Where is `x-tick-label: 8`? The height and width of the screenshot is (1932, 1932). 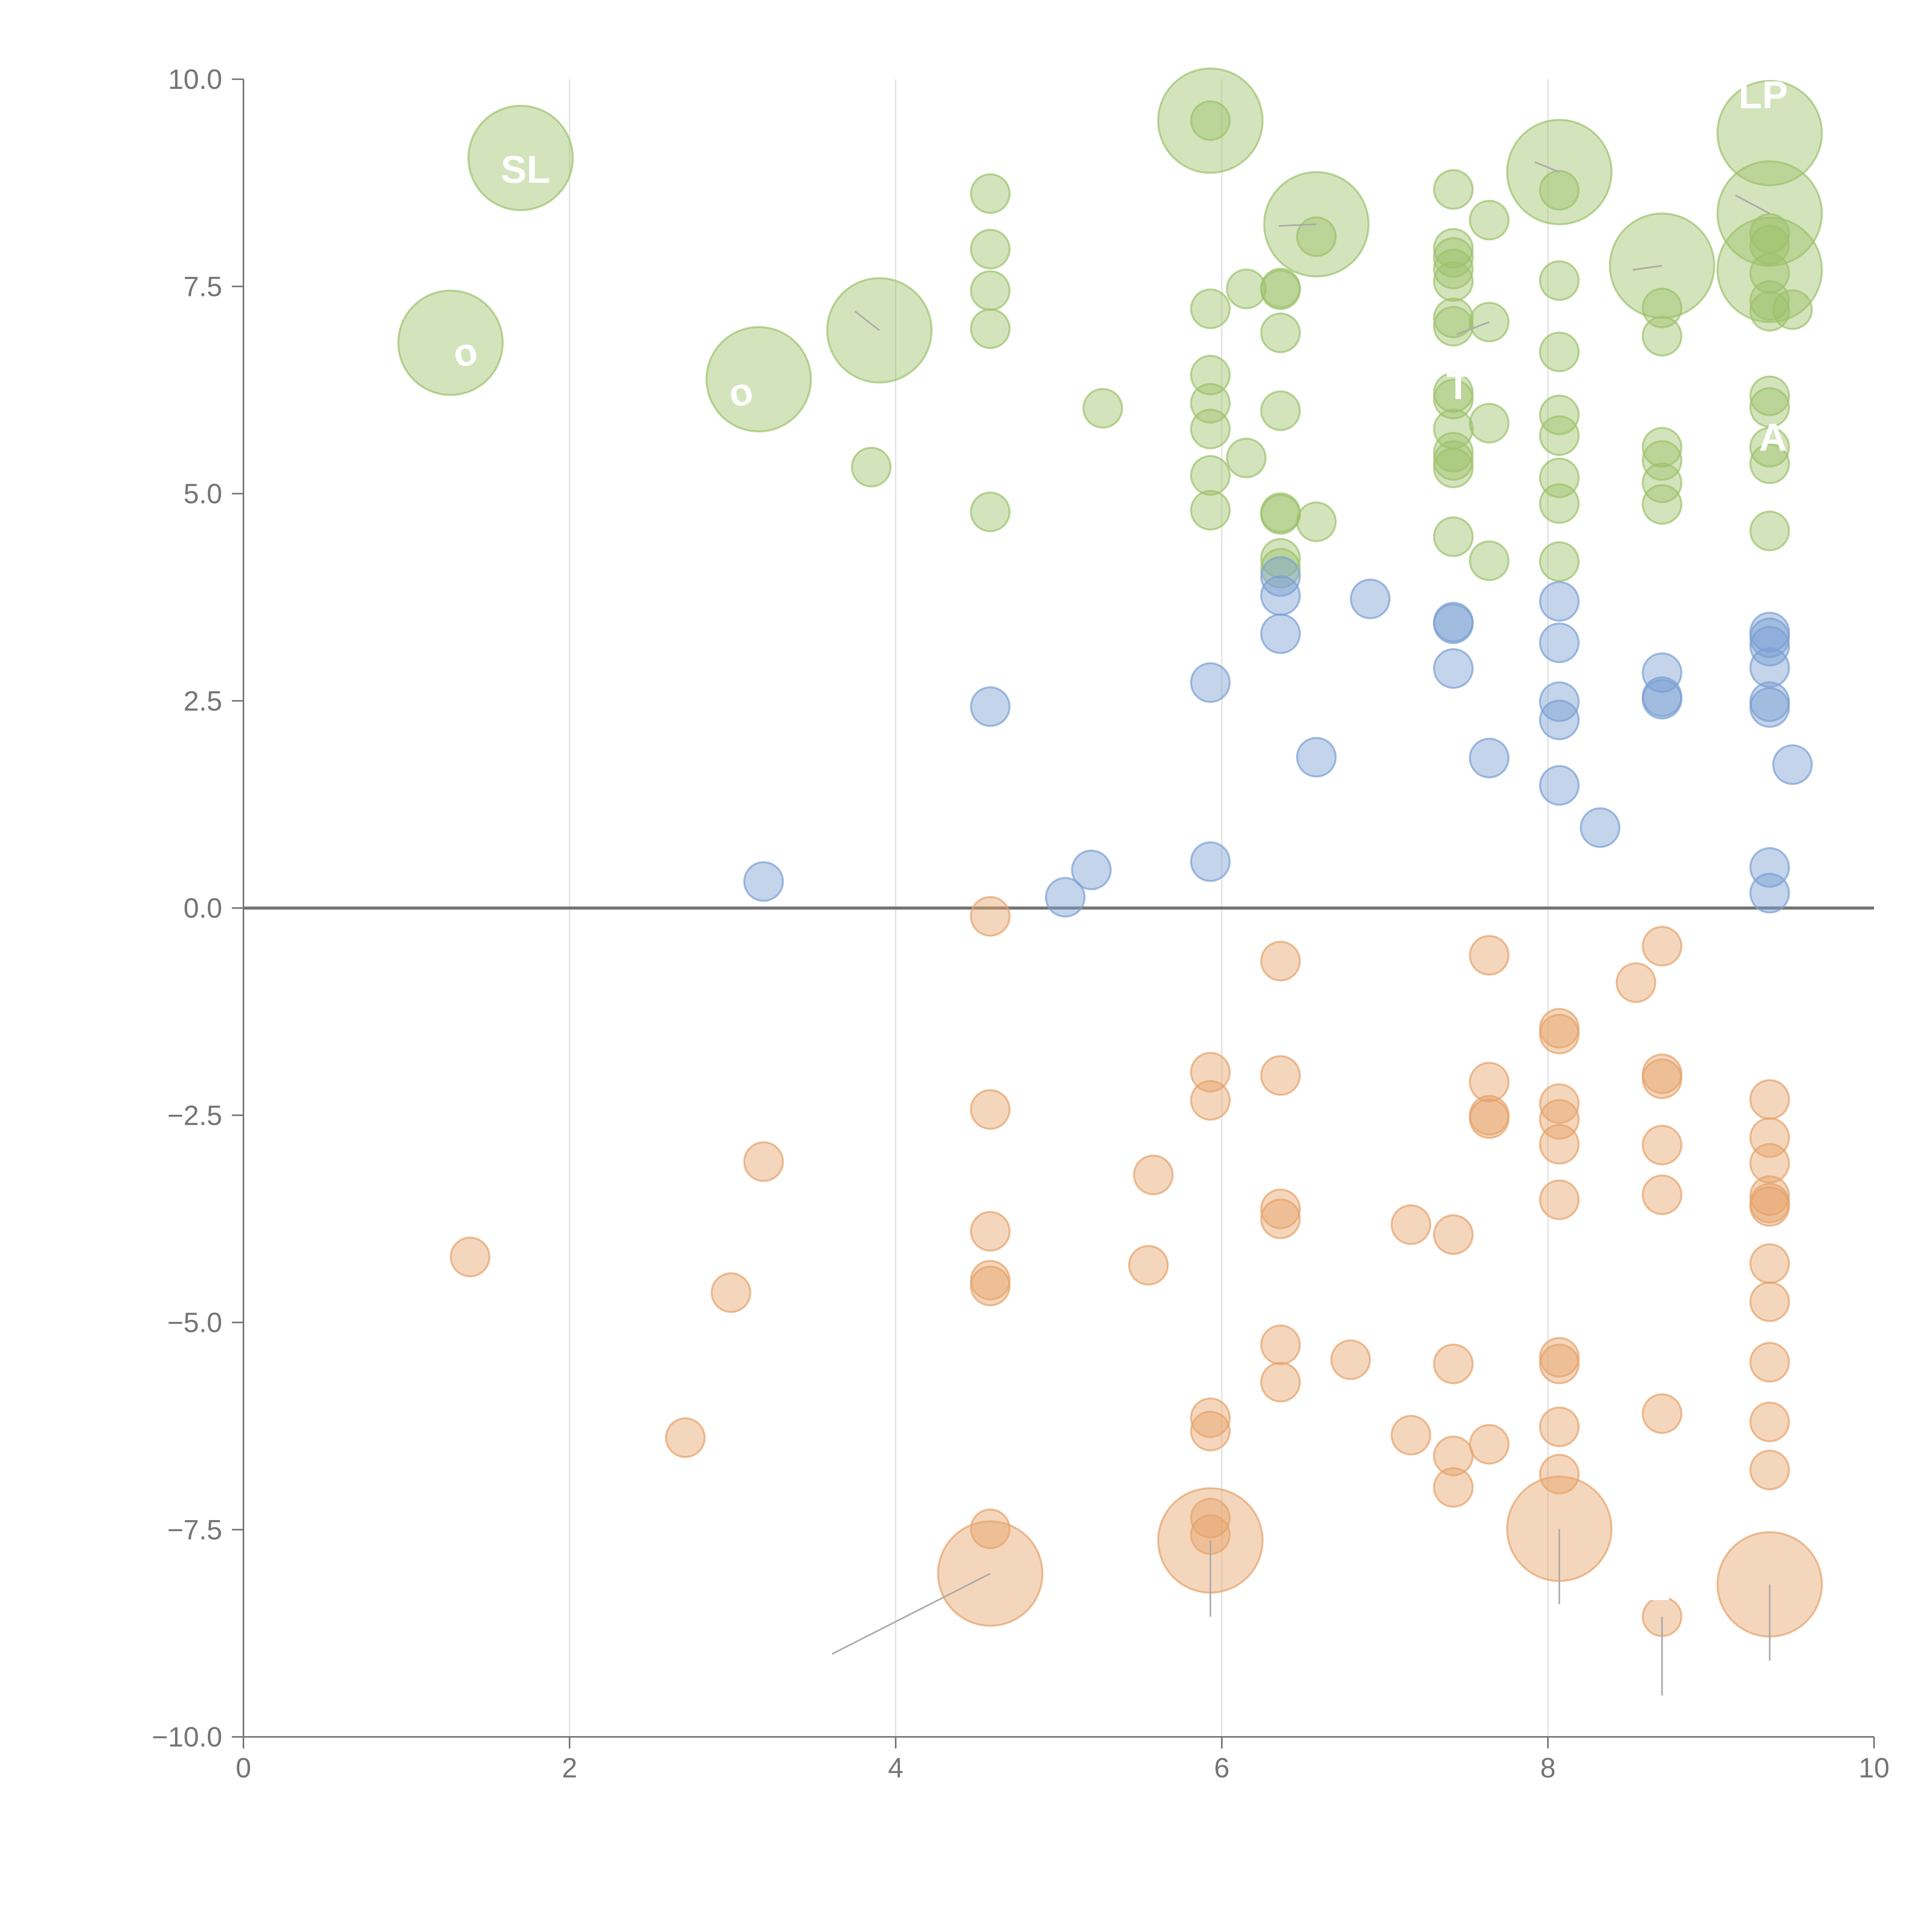
x-tick-label: 8 is located at coordinates (1548, 1769).